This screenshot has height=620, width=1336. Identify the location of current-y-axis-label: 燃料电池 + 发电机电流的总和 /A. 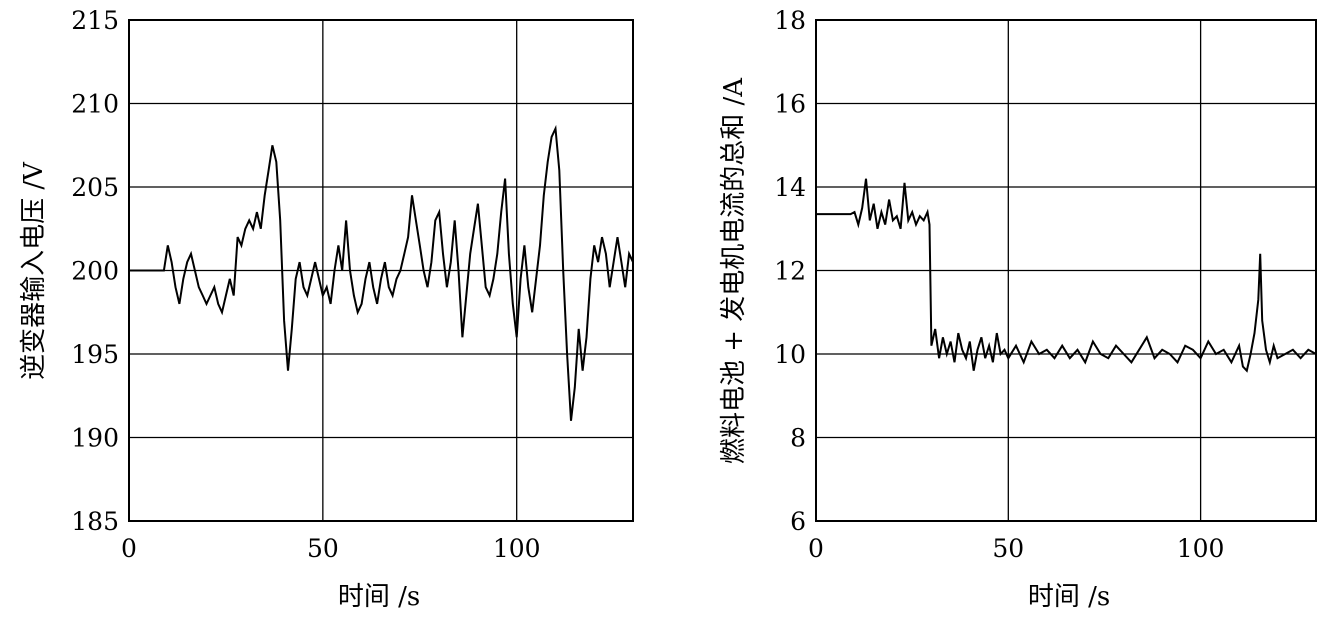
(734, 270).